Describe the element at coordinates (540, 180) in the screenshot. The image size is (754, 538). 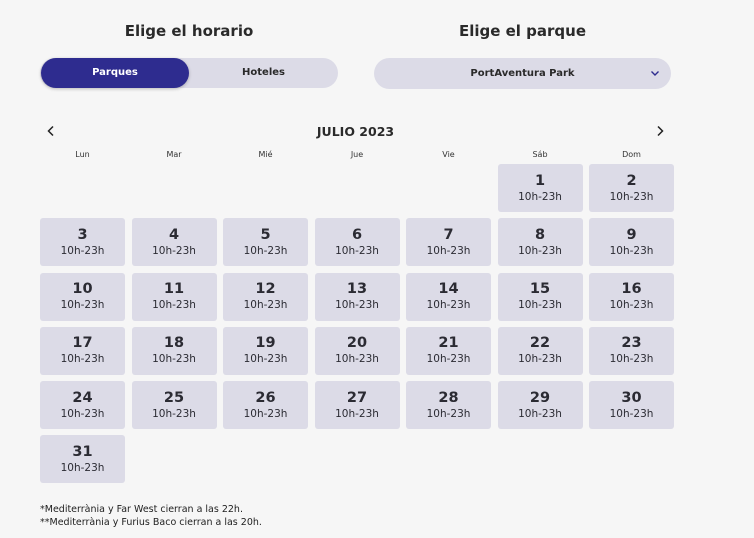
I see `day-number: 1` at that location.